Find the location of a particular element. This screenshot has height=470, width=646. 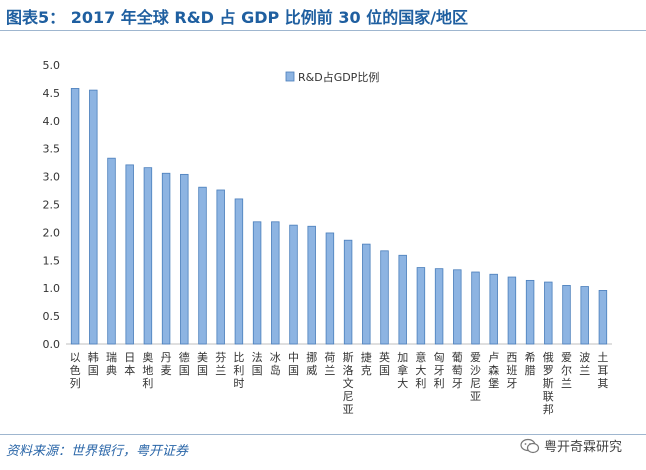

legend-swatch is located at coordinates (290, 76).